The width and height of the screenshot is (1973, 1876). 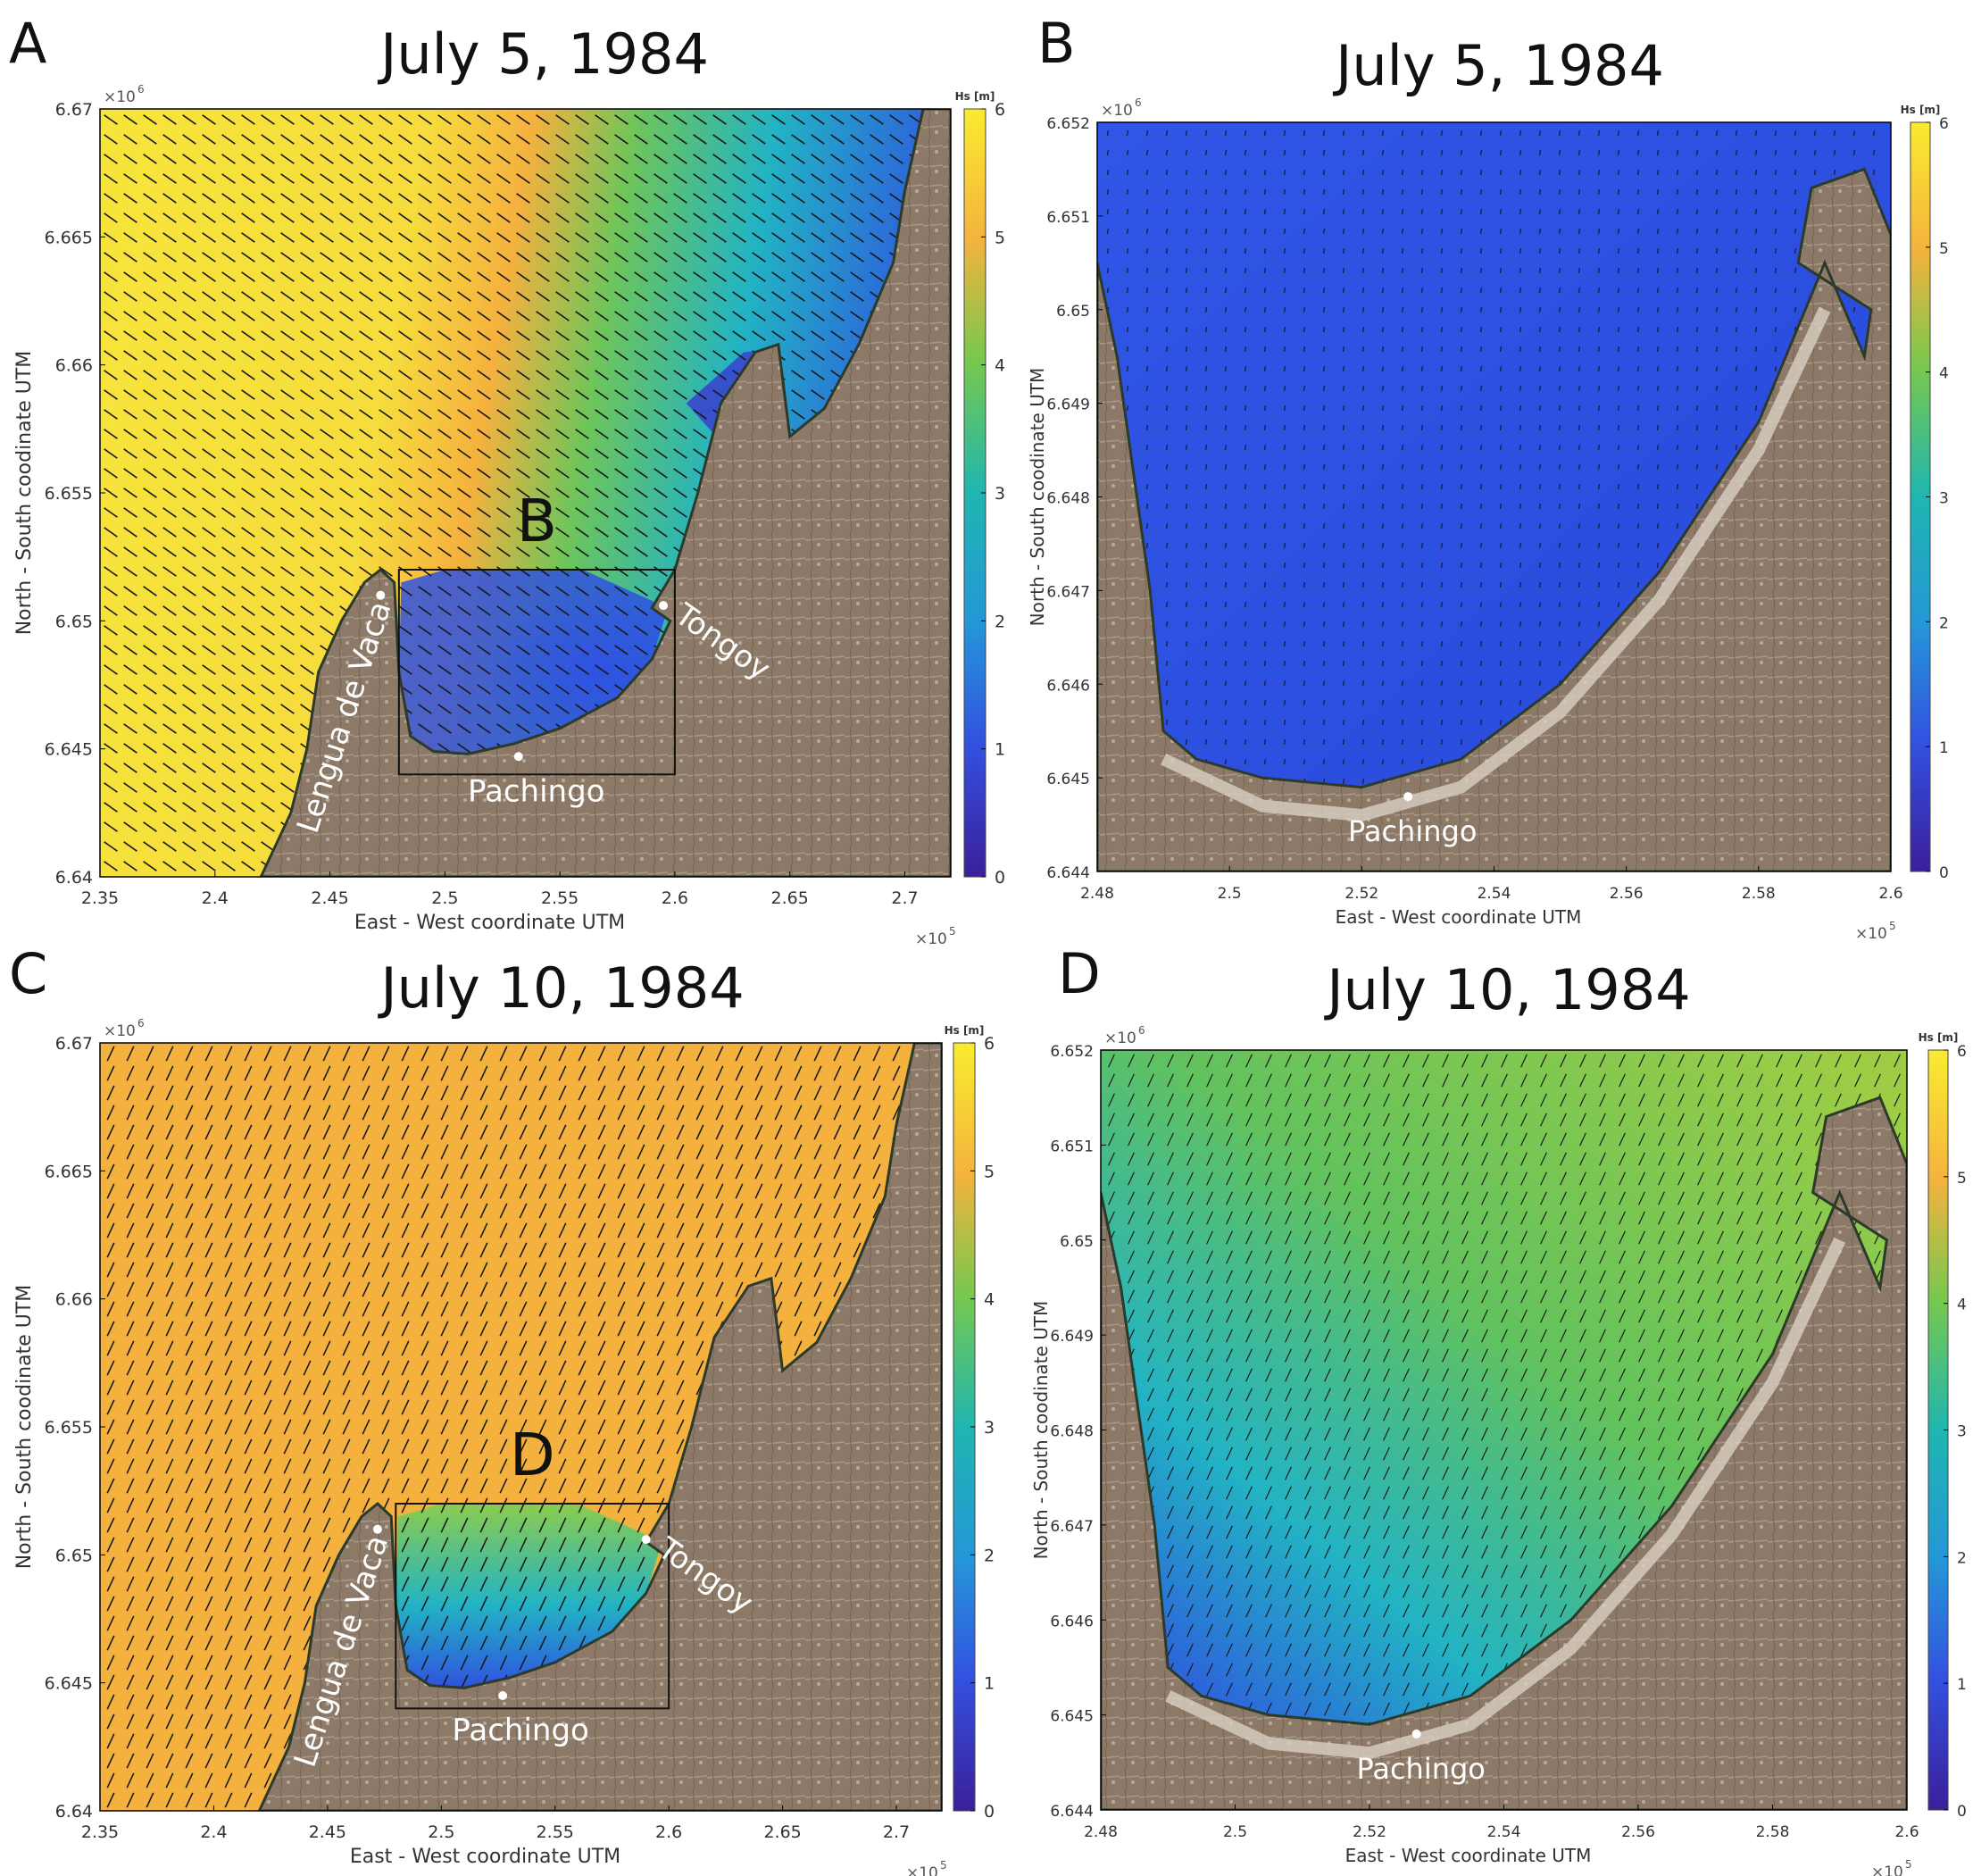 I want to click on x-tick-label: 2.55, so click(x=560, y=898).